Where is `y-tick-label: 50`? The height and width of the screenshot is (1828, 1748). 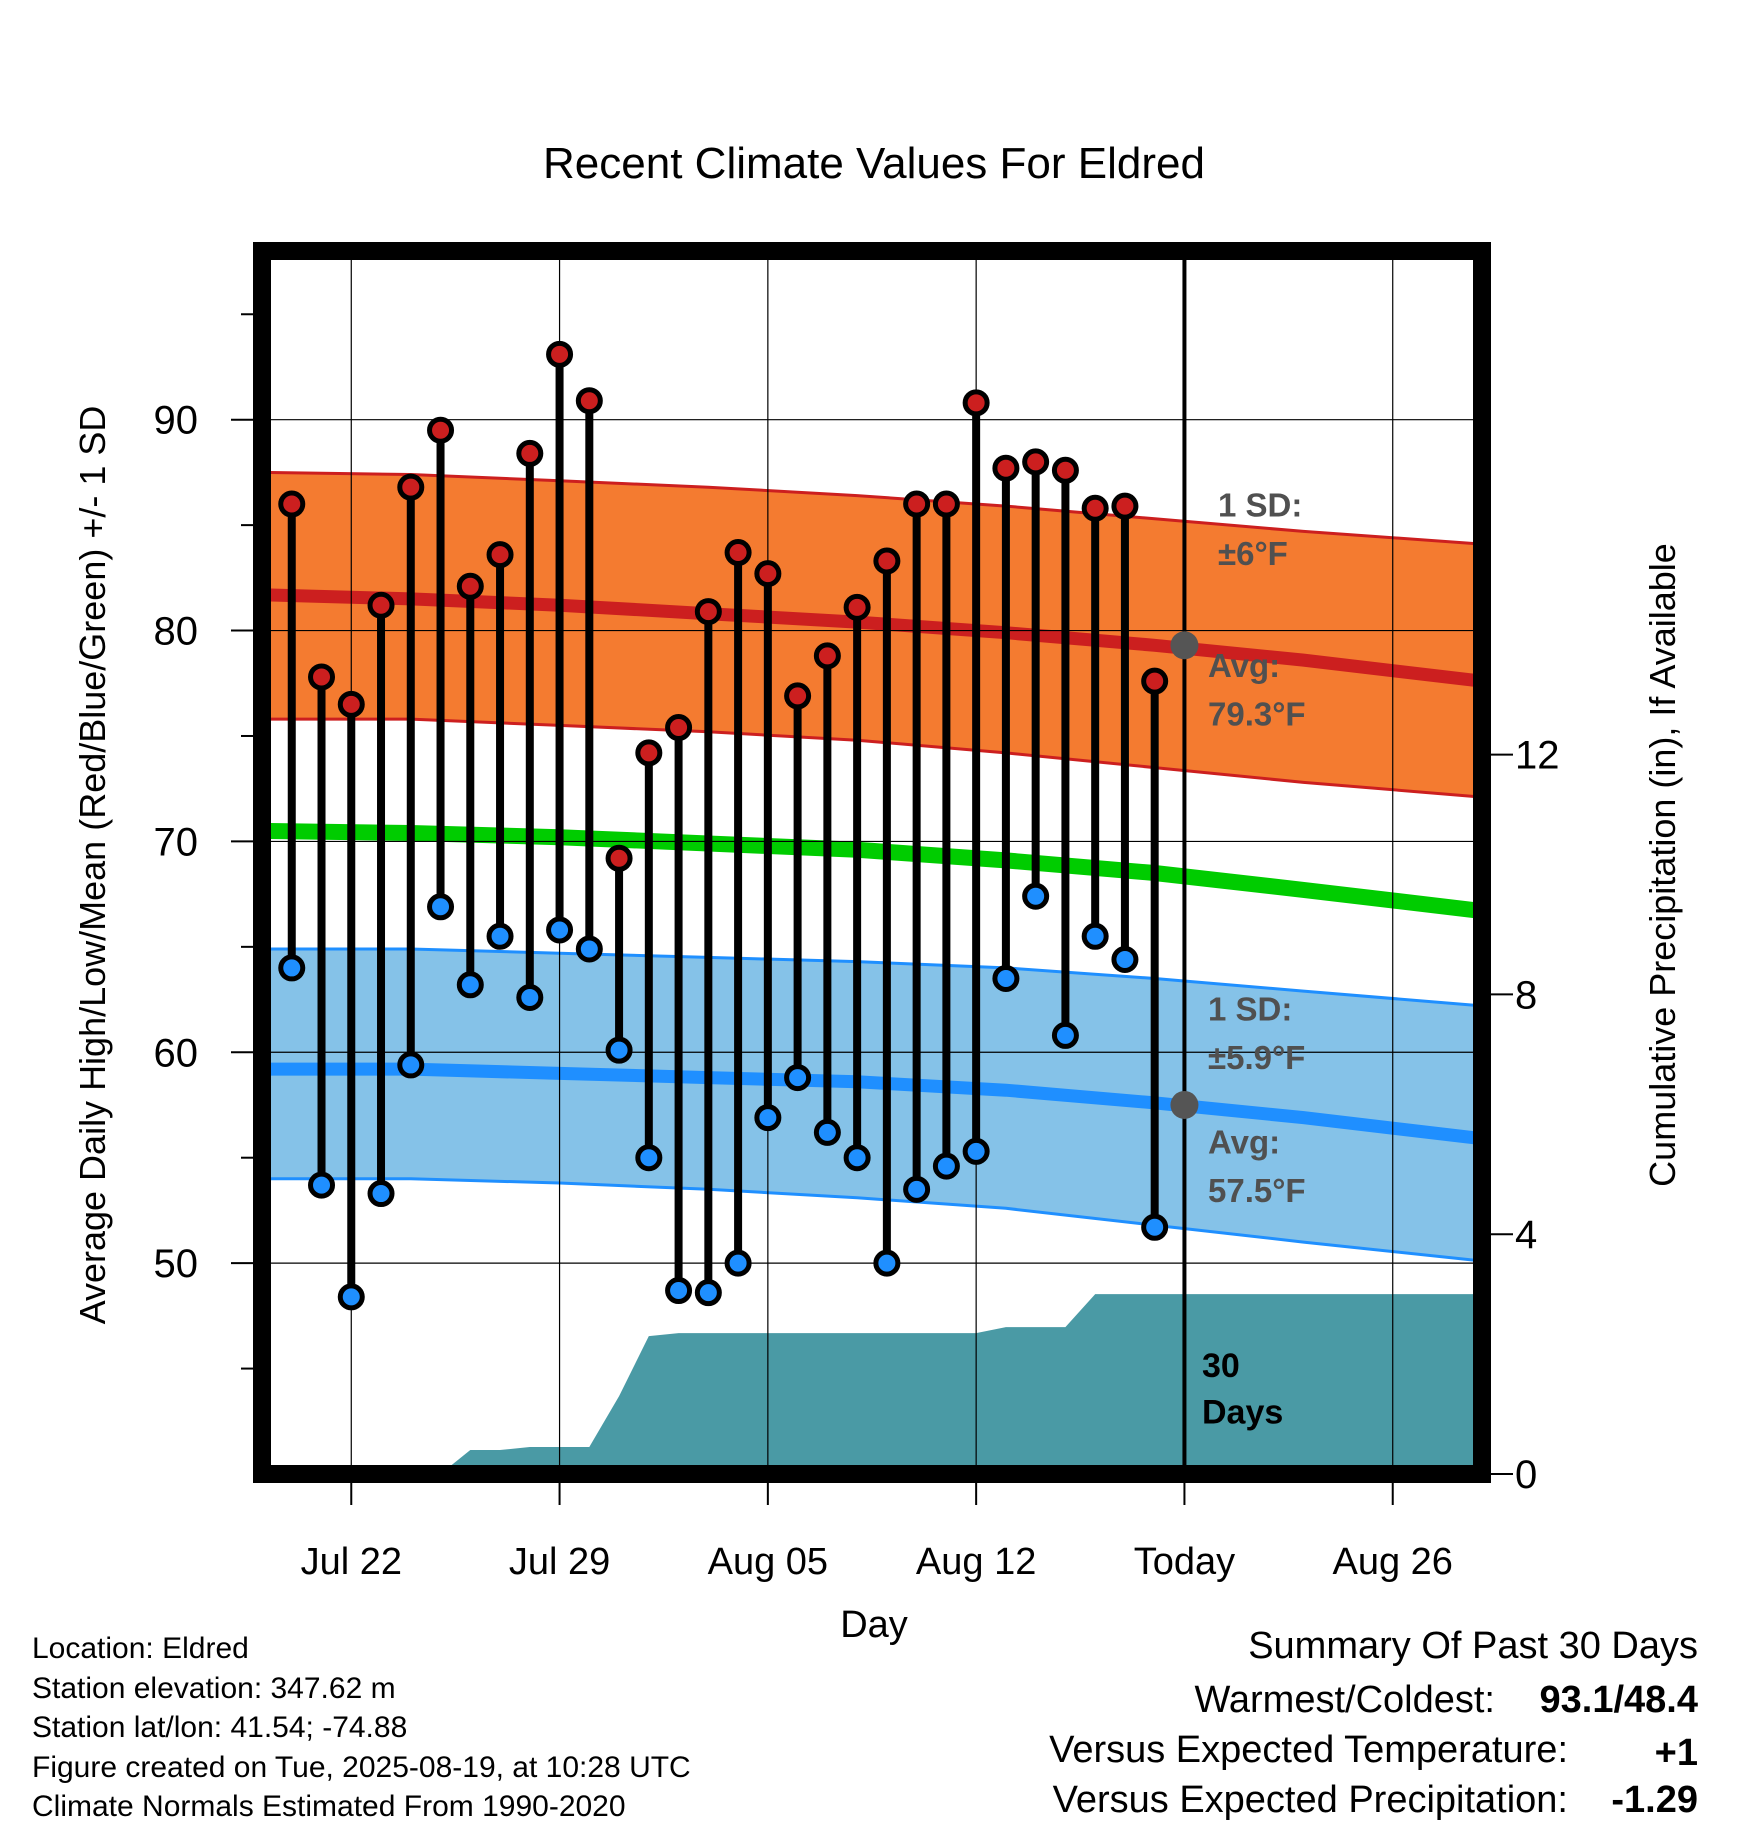 y-tick-label: 50 is located at coordinates (176, 1264).